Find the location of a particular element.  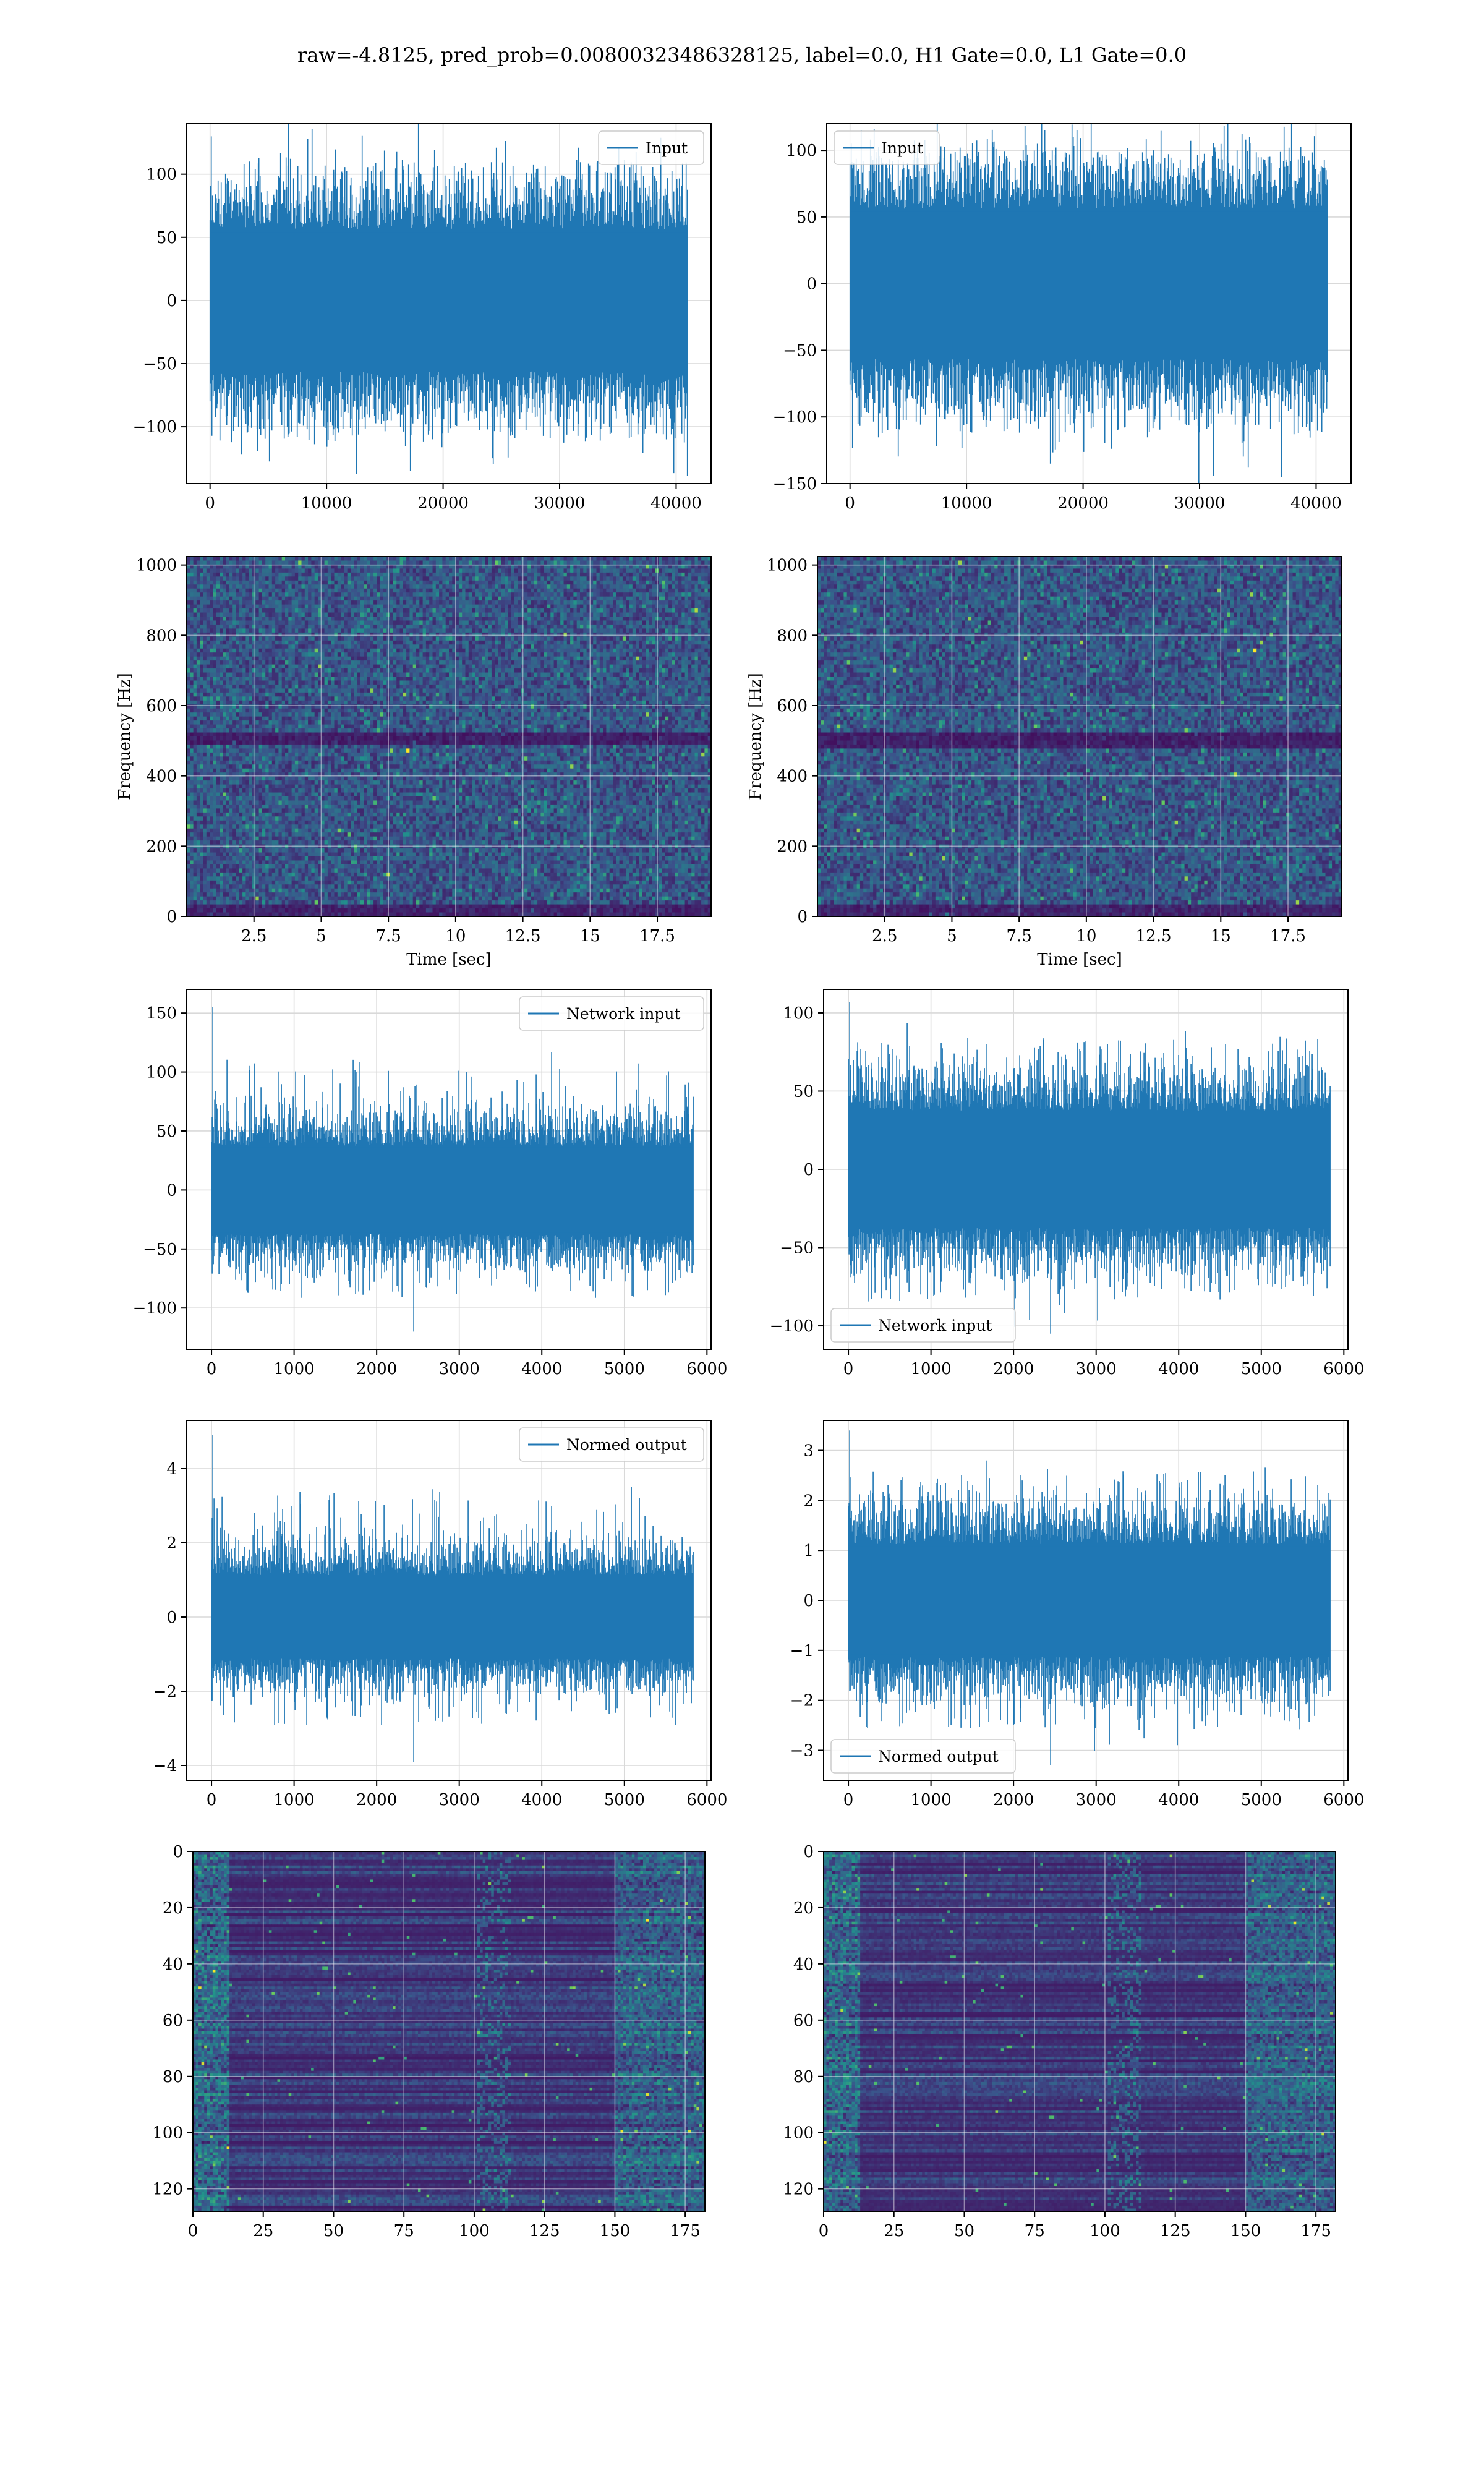

y-tick-label: −150 is located at coordinates (795, 484).